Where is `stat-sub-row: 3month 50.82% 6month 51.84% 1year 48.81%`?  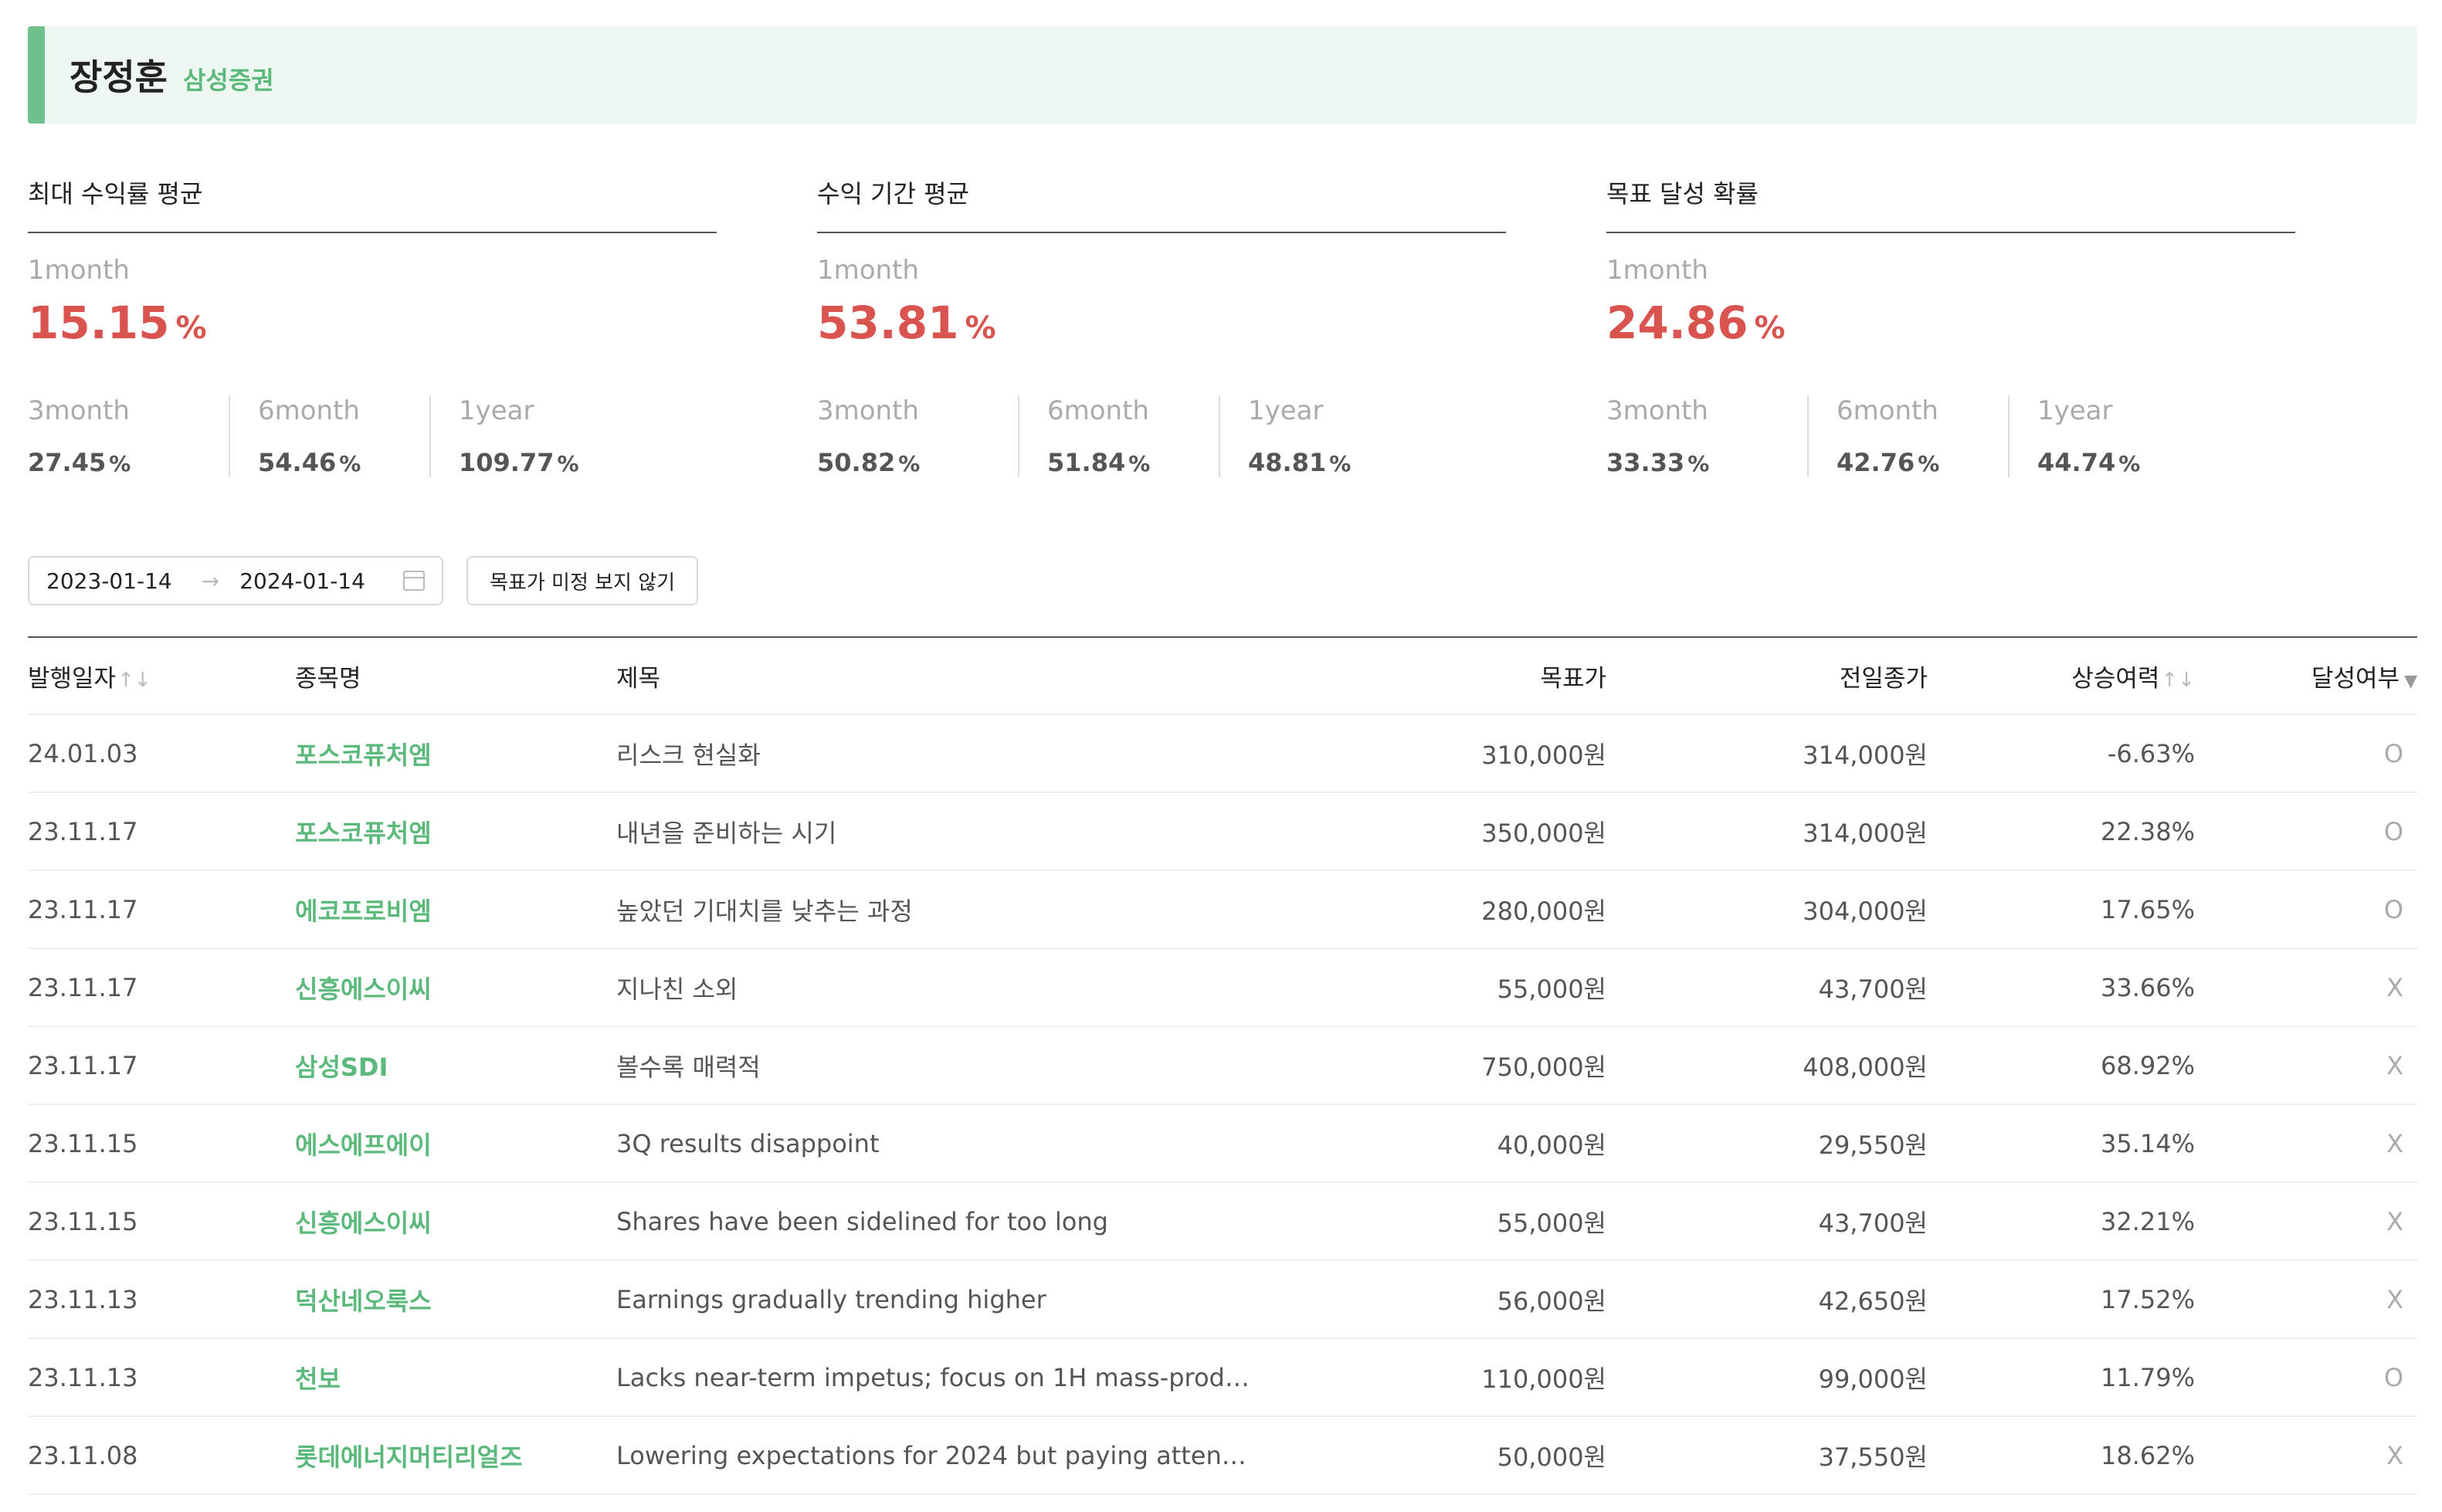 stat-sub-row: 3month 50.82% 6month 51.84% 1year 48.81% is located at coordinates (1162, 436).